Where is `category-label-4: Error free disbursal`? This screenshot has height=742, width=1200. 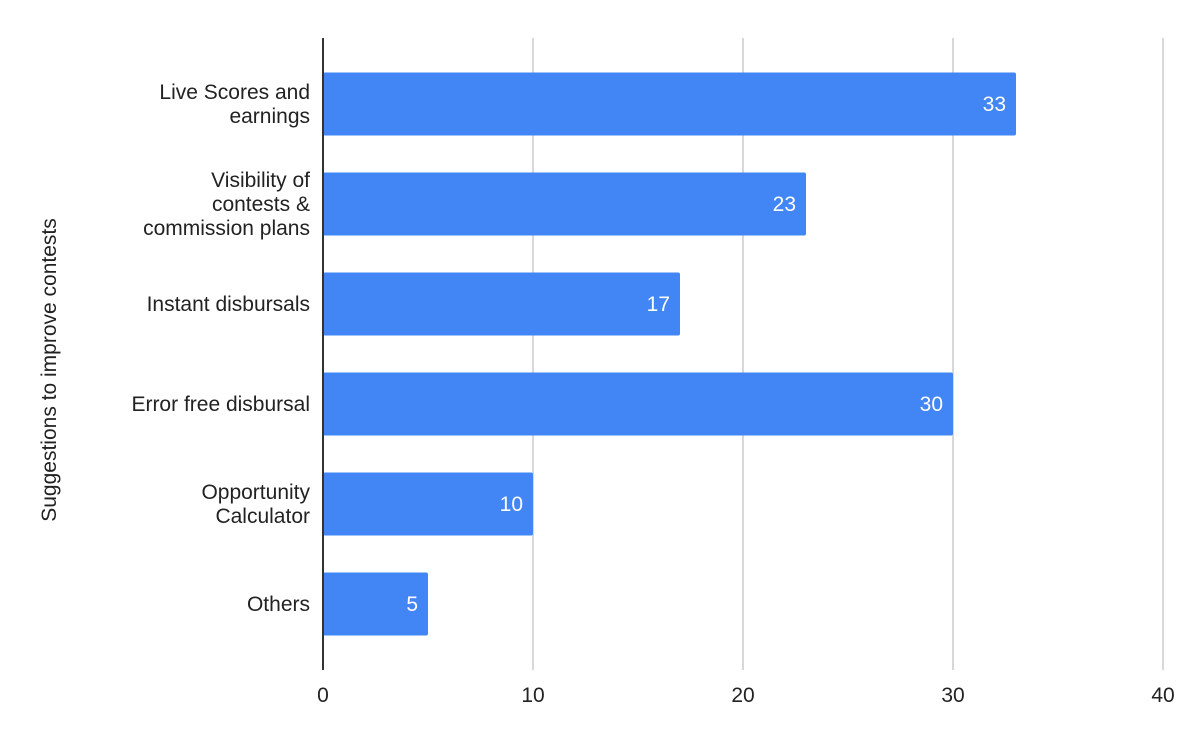 category-label-4: Error free disbursal is located at coordinates (220, 404).